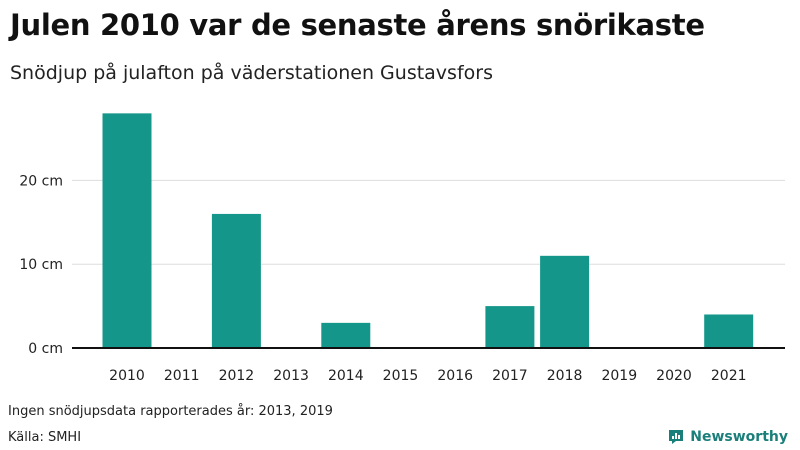 This screenshot has width=800, height=450. What do you see at coordinates (346, 335) in the screenshot?
I see `bar-2014` at bounding box center [346, 335].